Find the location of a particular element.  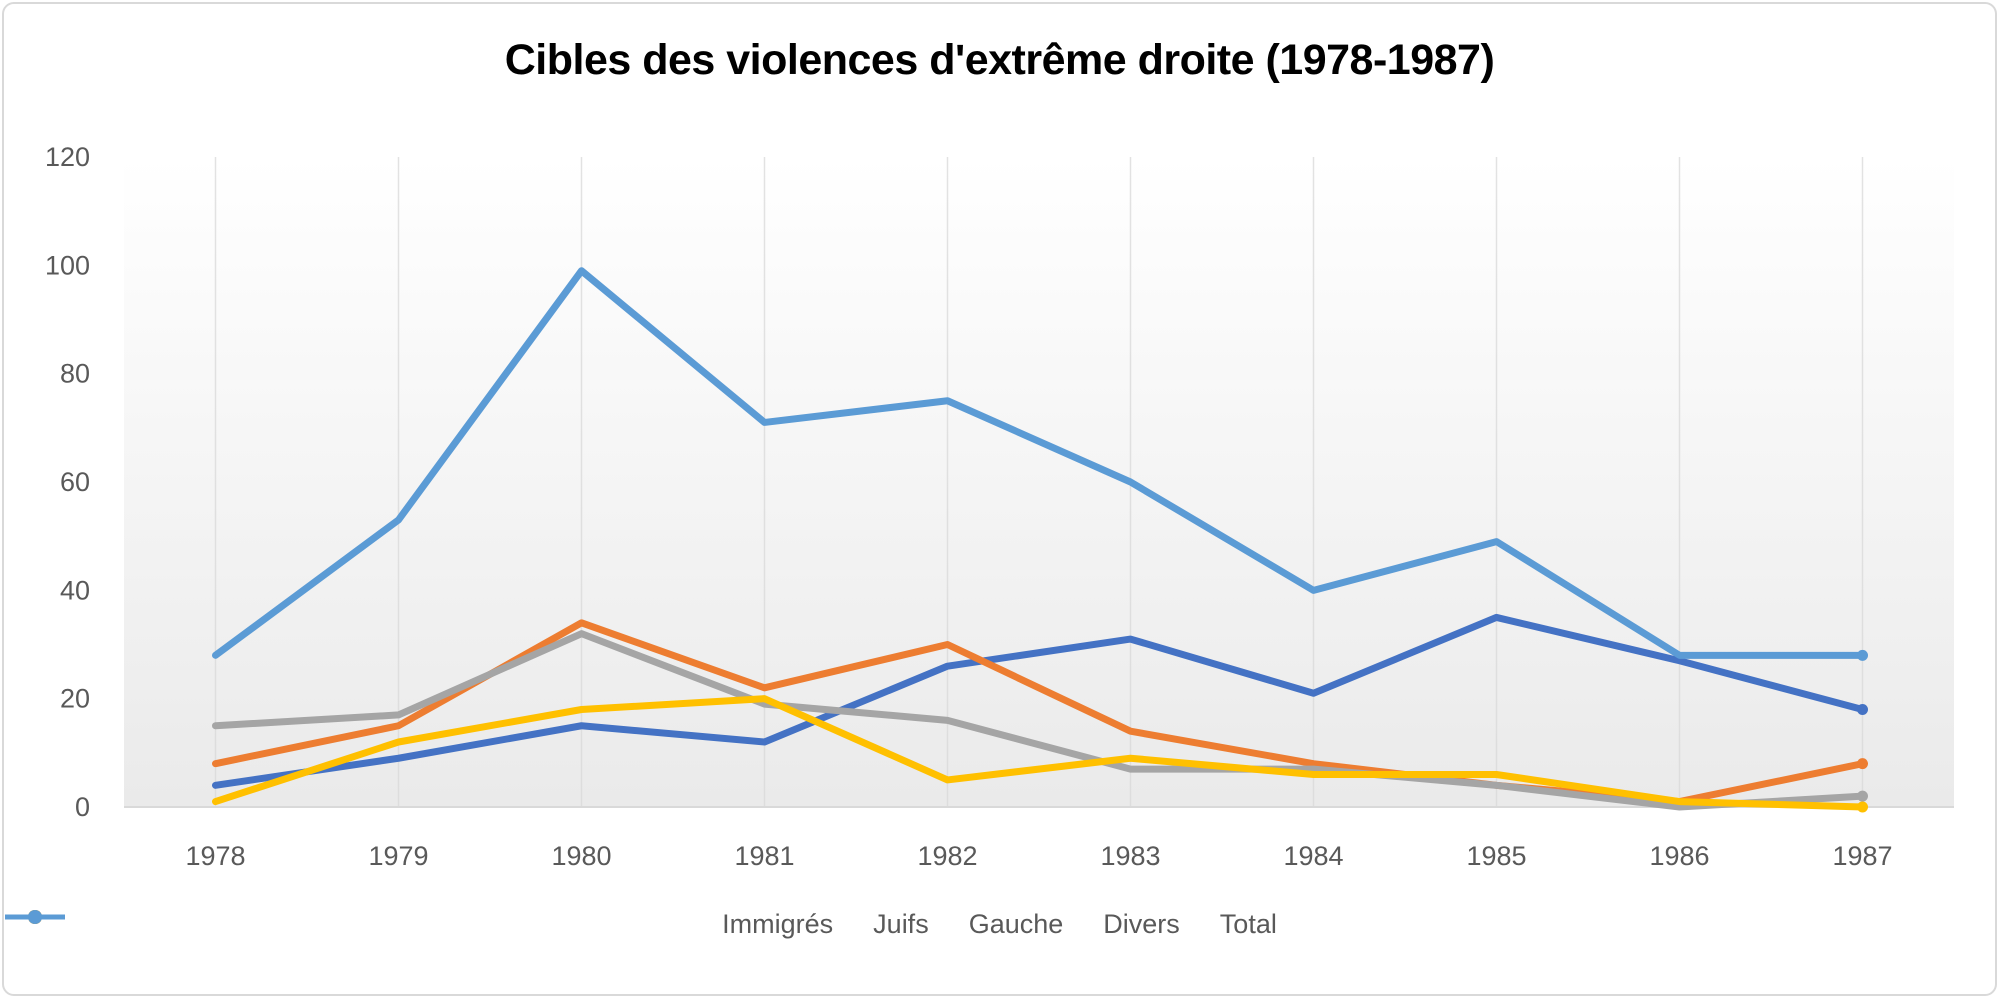

y-axis-tick-label: 40 is located at coordinates (75, 590).